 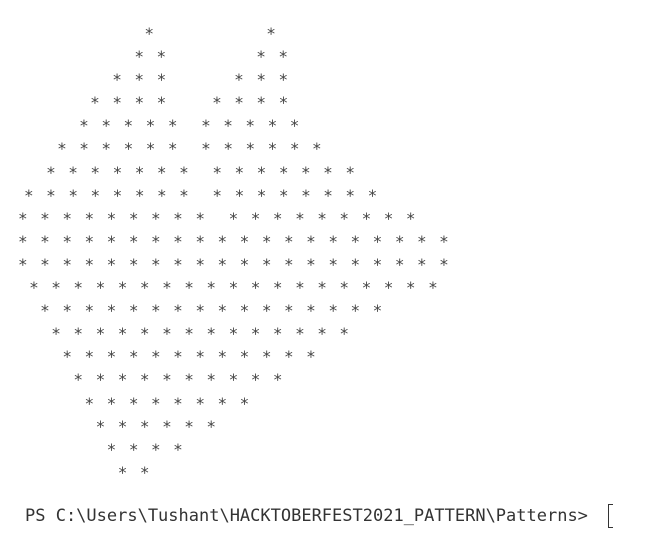 I want to click on text-cursor, so click(x=610, y=516).